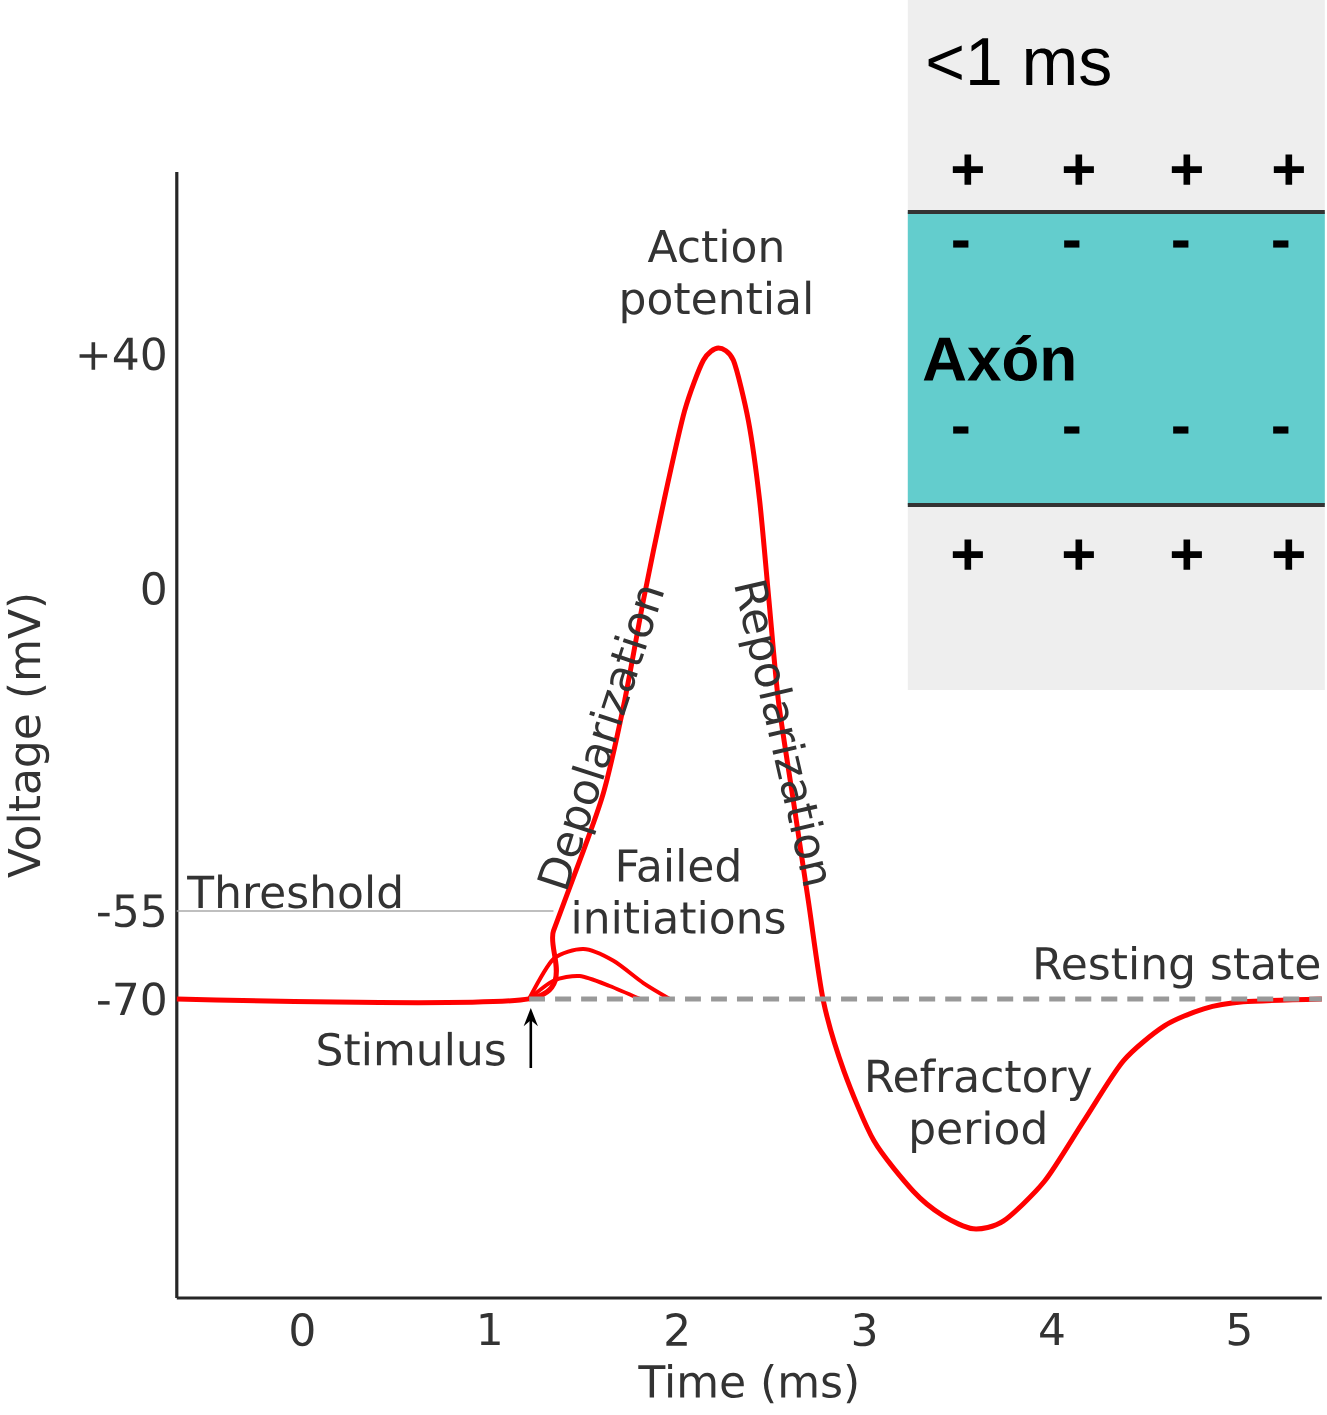 The width and height of the screenshot is (1327, 1415). Describe the element at coordinates (28, 736) in the screenshot. I see `y-axis-title: Voltage (mV)` at that location.